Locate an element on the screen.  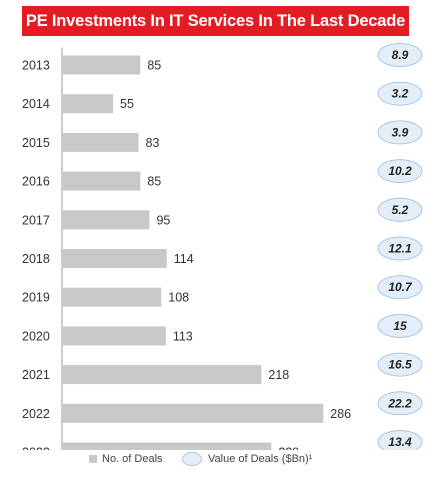
deal-count-label-2021: 218 is located at coordinates (278, 375).